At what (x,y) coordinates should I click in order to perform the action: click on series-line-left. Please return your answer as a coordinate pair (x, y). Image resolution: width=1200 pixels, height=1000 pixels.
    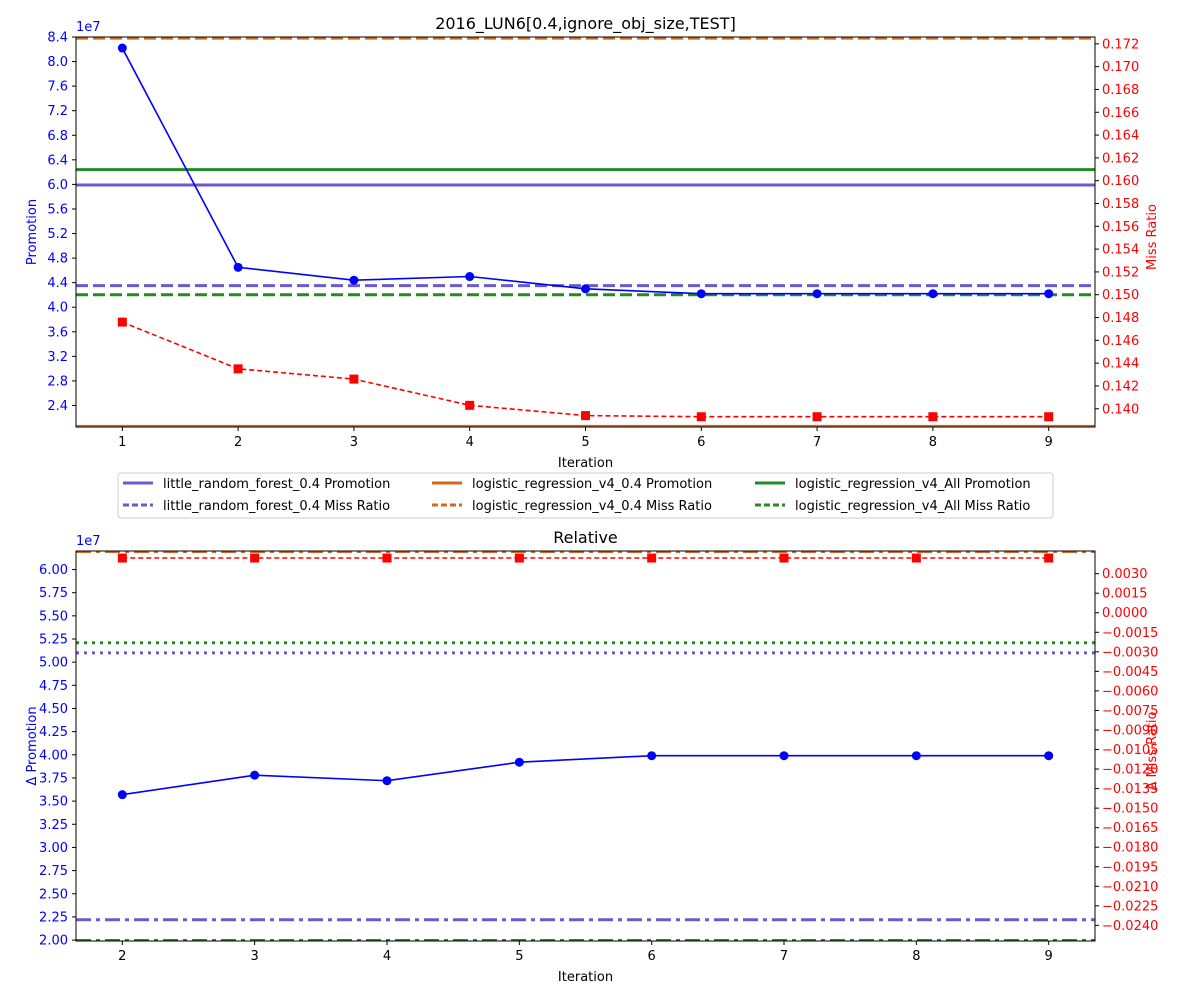
    Looking at the image, I should click on (585, 775).